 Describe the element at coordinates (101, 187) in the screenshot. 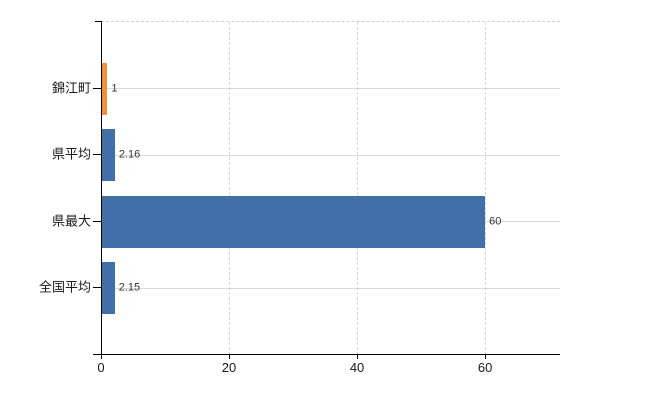

I see `y-axis-spine` at that location.